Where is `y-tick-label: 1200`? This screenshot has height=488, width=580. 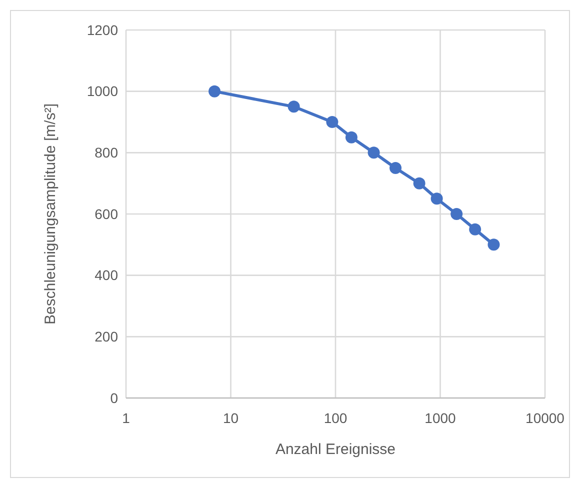
y-tick-label: 1200 is located at coordinates (102, 30).